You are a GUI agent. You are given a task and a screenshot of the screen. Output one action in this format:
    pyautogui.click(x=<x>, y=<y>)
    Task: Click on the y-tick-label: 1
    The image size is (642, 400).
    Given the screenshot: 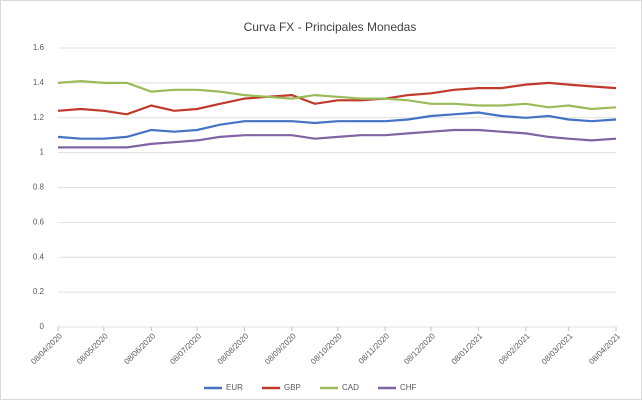 What is the action you would take?
    pyautogui.click(x=42, y=152)
    